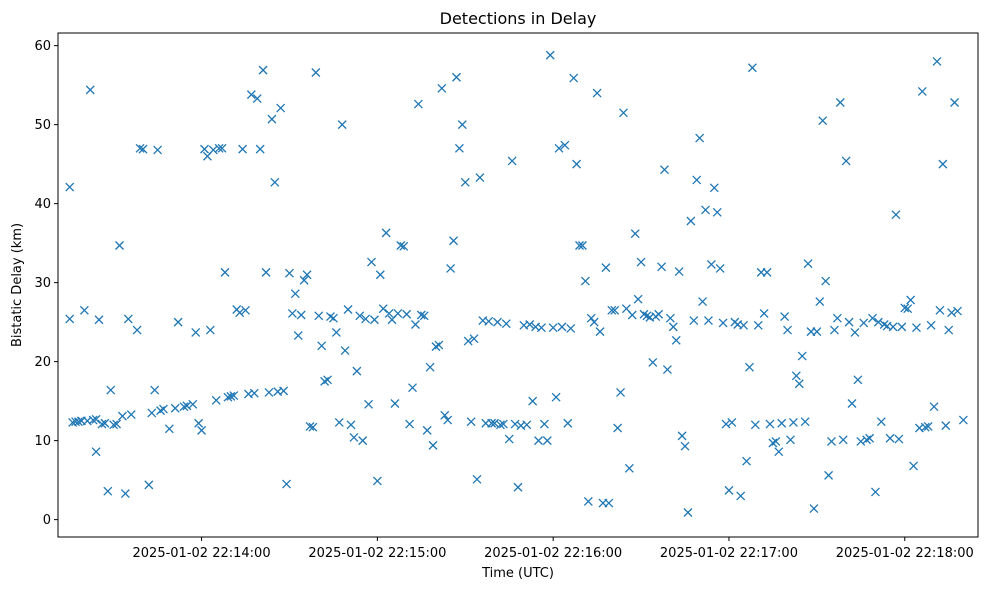  Describe the element at coordinates (729, 553) in the screenshot. I see `x-tick-label: 2025-01-02 22:17:00` at that location.